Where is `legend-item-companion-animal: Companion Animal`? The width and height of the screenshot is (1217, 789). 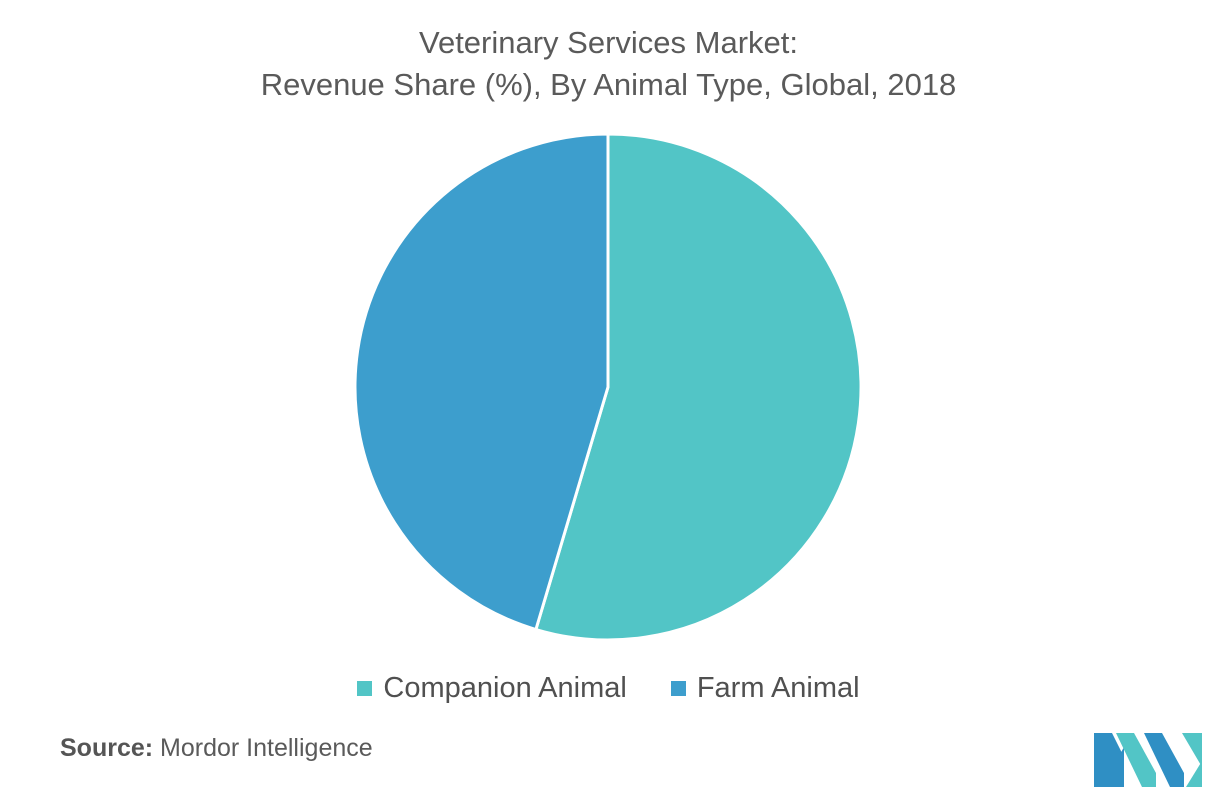
legend-item-companion-animal: Companion Animal is located at coordinates (492, 688).